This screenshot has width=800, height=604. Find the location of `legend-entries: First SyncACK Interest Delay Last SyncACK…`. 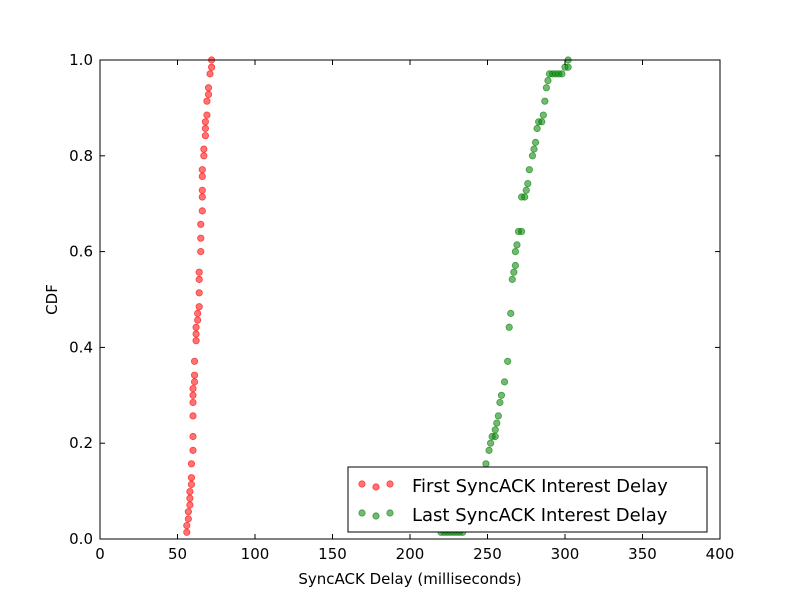

legend-entries: First SyncACK Interest Delay Last SyncACK… is located at coordinates (513, 501).